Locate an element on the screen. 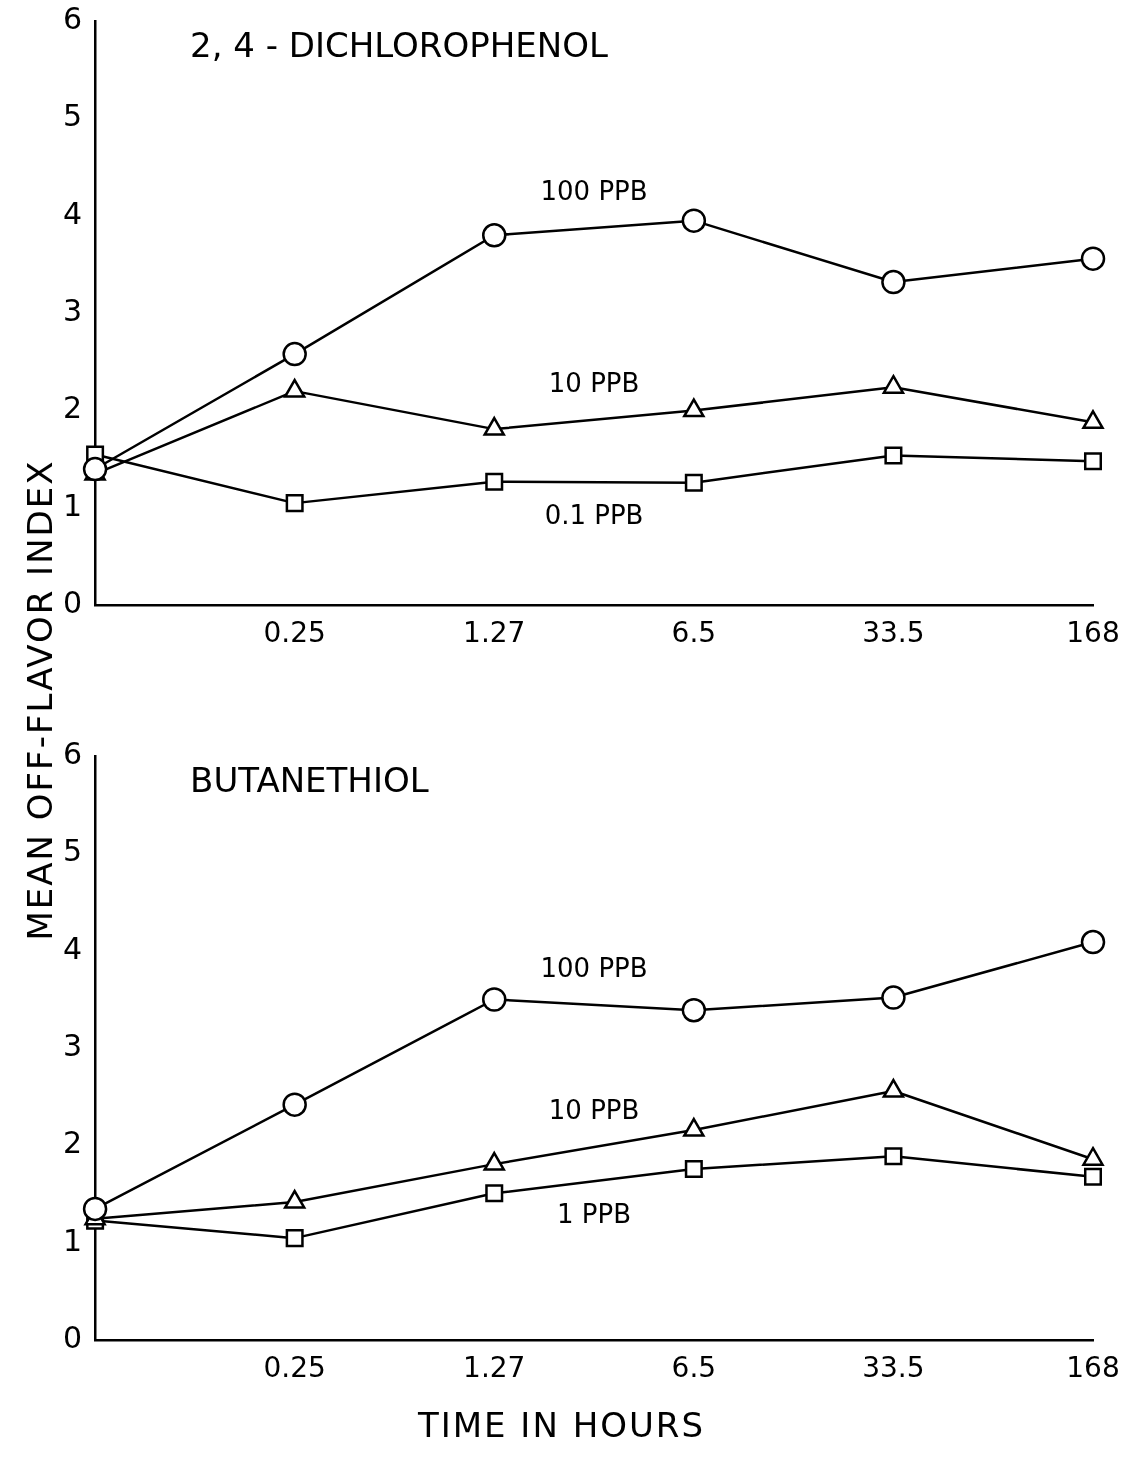  y-axis-title: MEAN OFF-FLAVOR INDEX is located at coordinates (40, 700).